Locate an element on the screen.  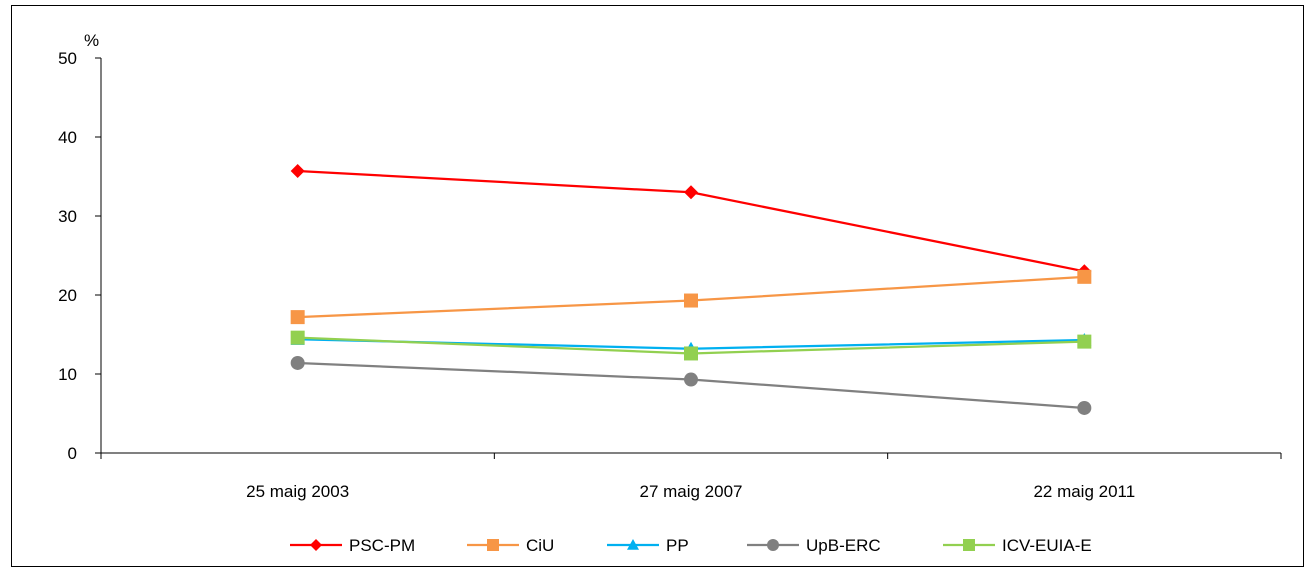
legend-item: PP is located at coordinates (648, 545).